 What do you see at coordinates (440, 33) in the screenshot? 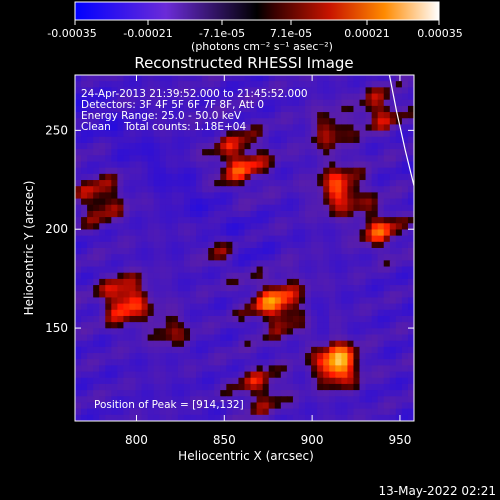
I see `colorbar-tick-label: 0.00035` at bounding box center [440, 33].